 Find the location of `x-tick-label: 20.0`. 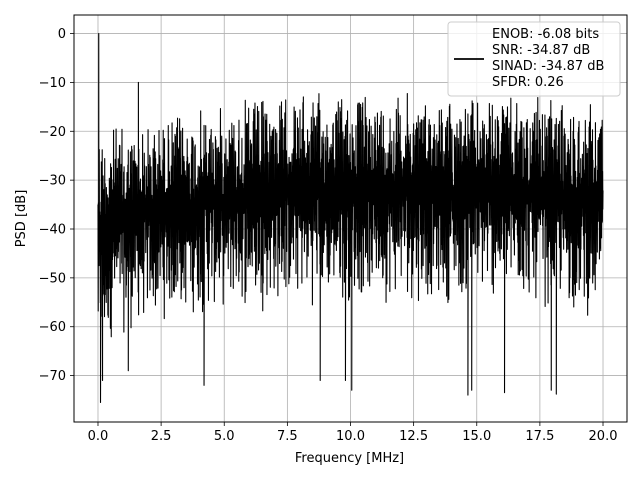

x-tick-label: 20.0 is located at coordinates (603, 436).